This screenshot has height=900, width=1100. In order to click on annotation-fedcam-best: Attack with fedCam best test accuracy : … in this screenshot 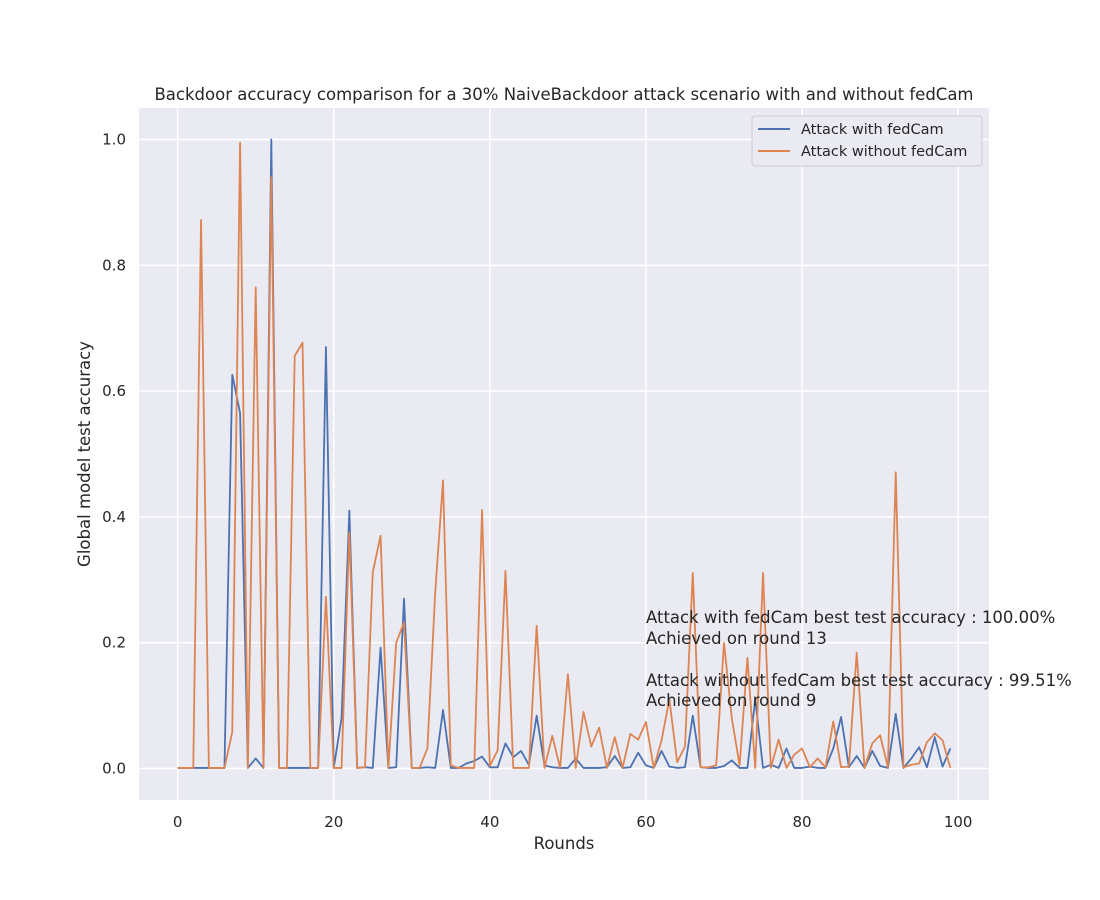, I will do `click(850, 617)`.